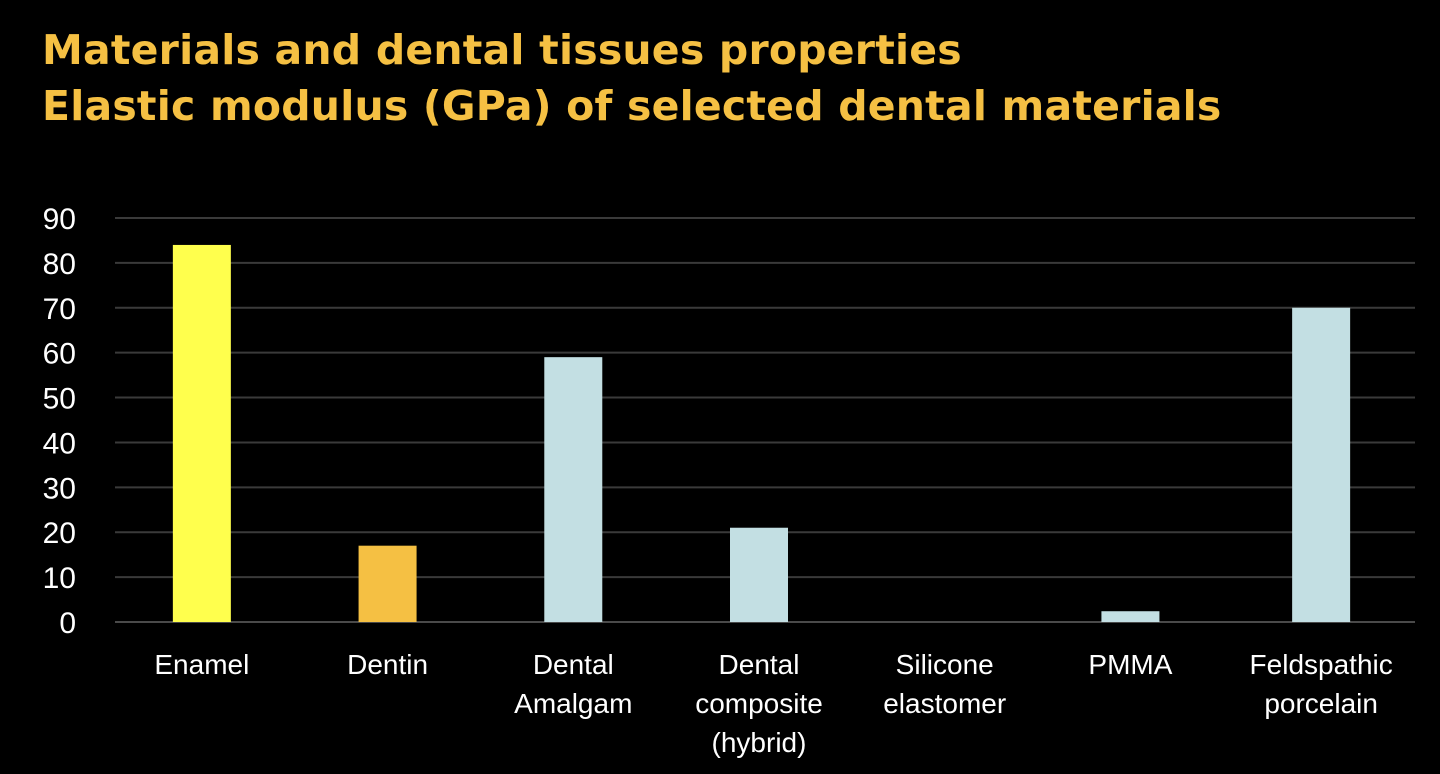 The image size is (1440, 774). I want to click on y-tick-label: 30, so click(59, 488).